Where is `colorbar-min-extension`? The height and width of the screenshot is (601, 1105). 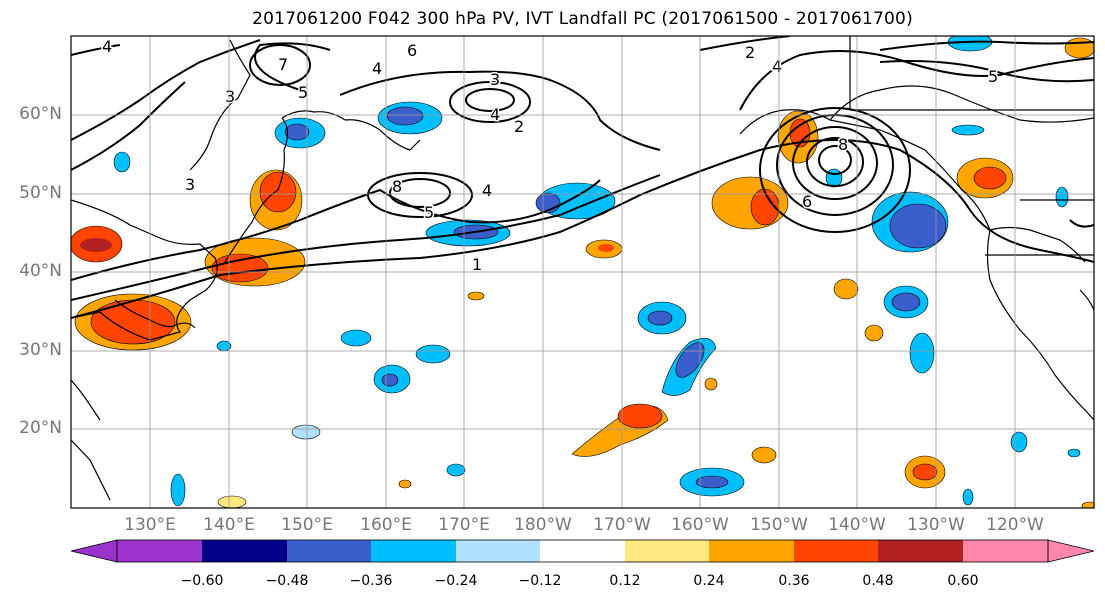
colorbar-min-extension is located at coordinates (94, 551).